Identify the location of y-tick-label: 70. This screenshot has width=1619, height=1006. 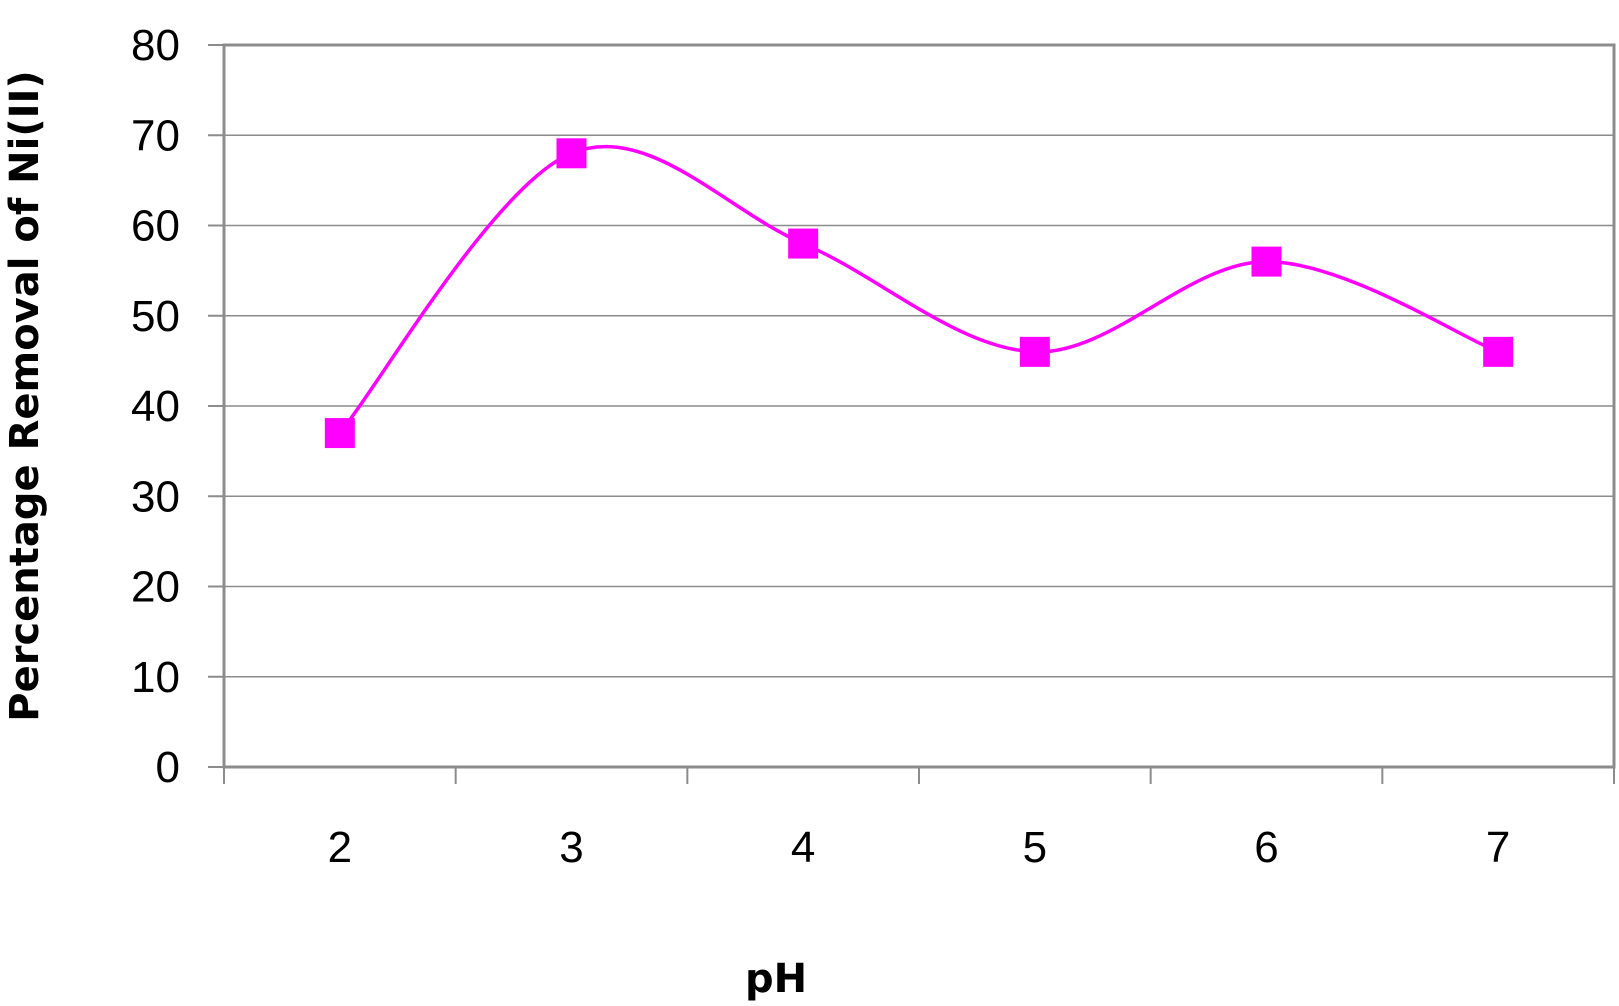
(155, 135).